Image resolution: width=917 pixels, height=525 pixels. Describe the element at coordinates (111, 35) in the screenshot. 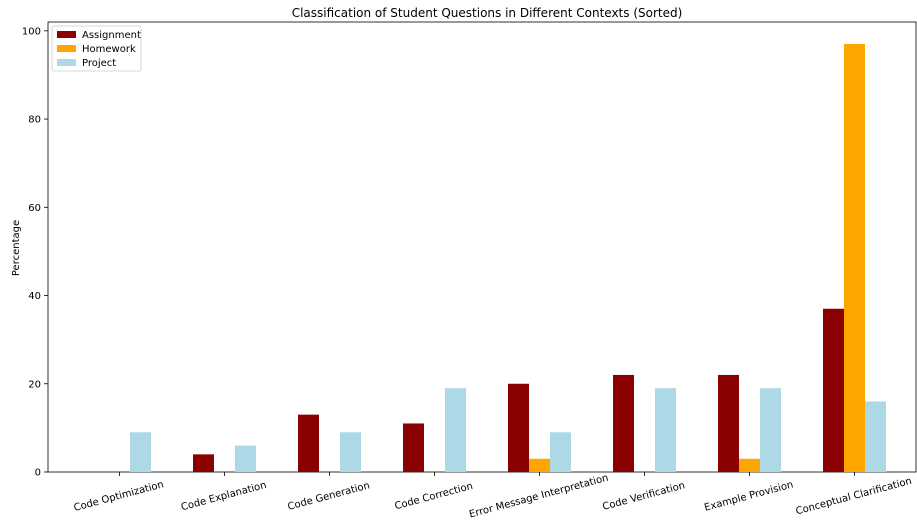

I see `legend-label-assignment: Assignment` at that location.